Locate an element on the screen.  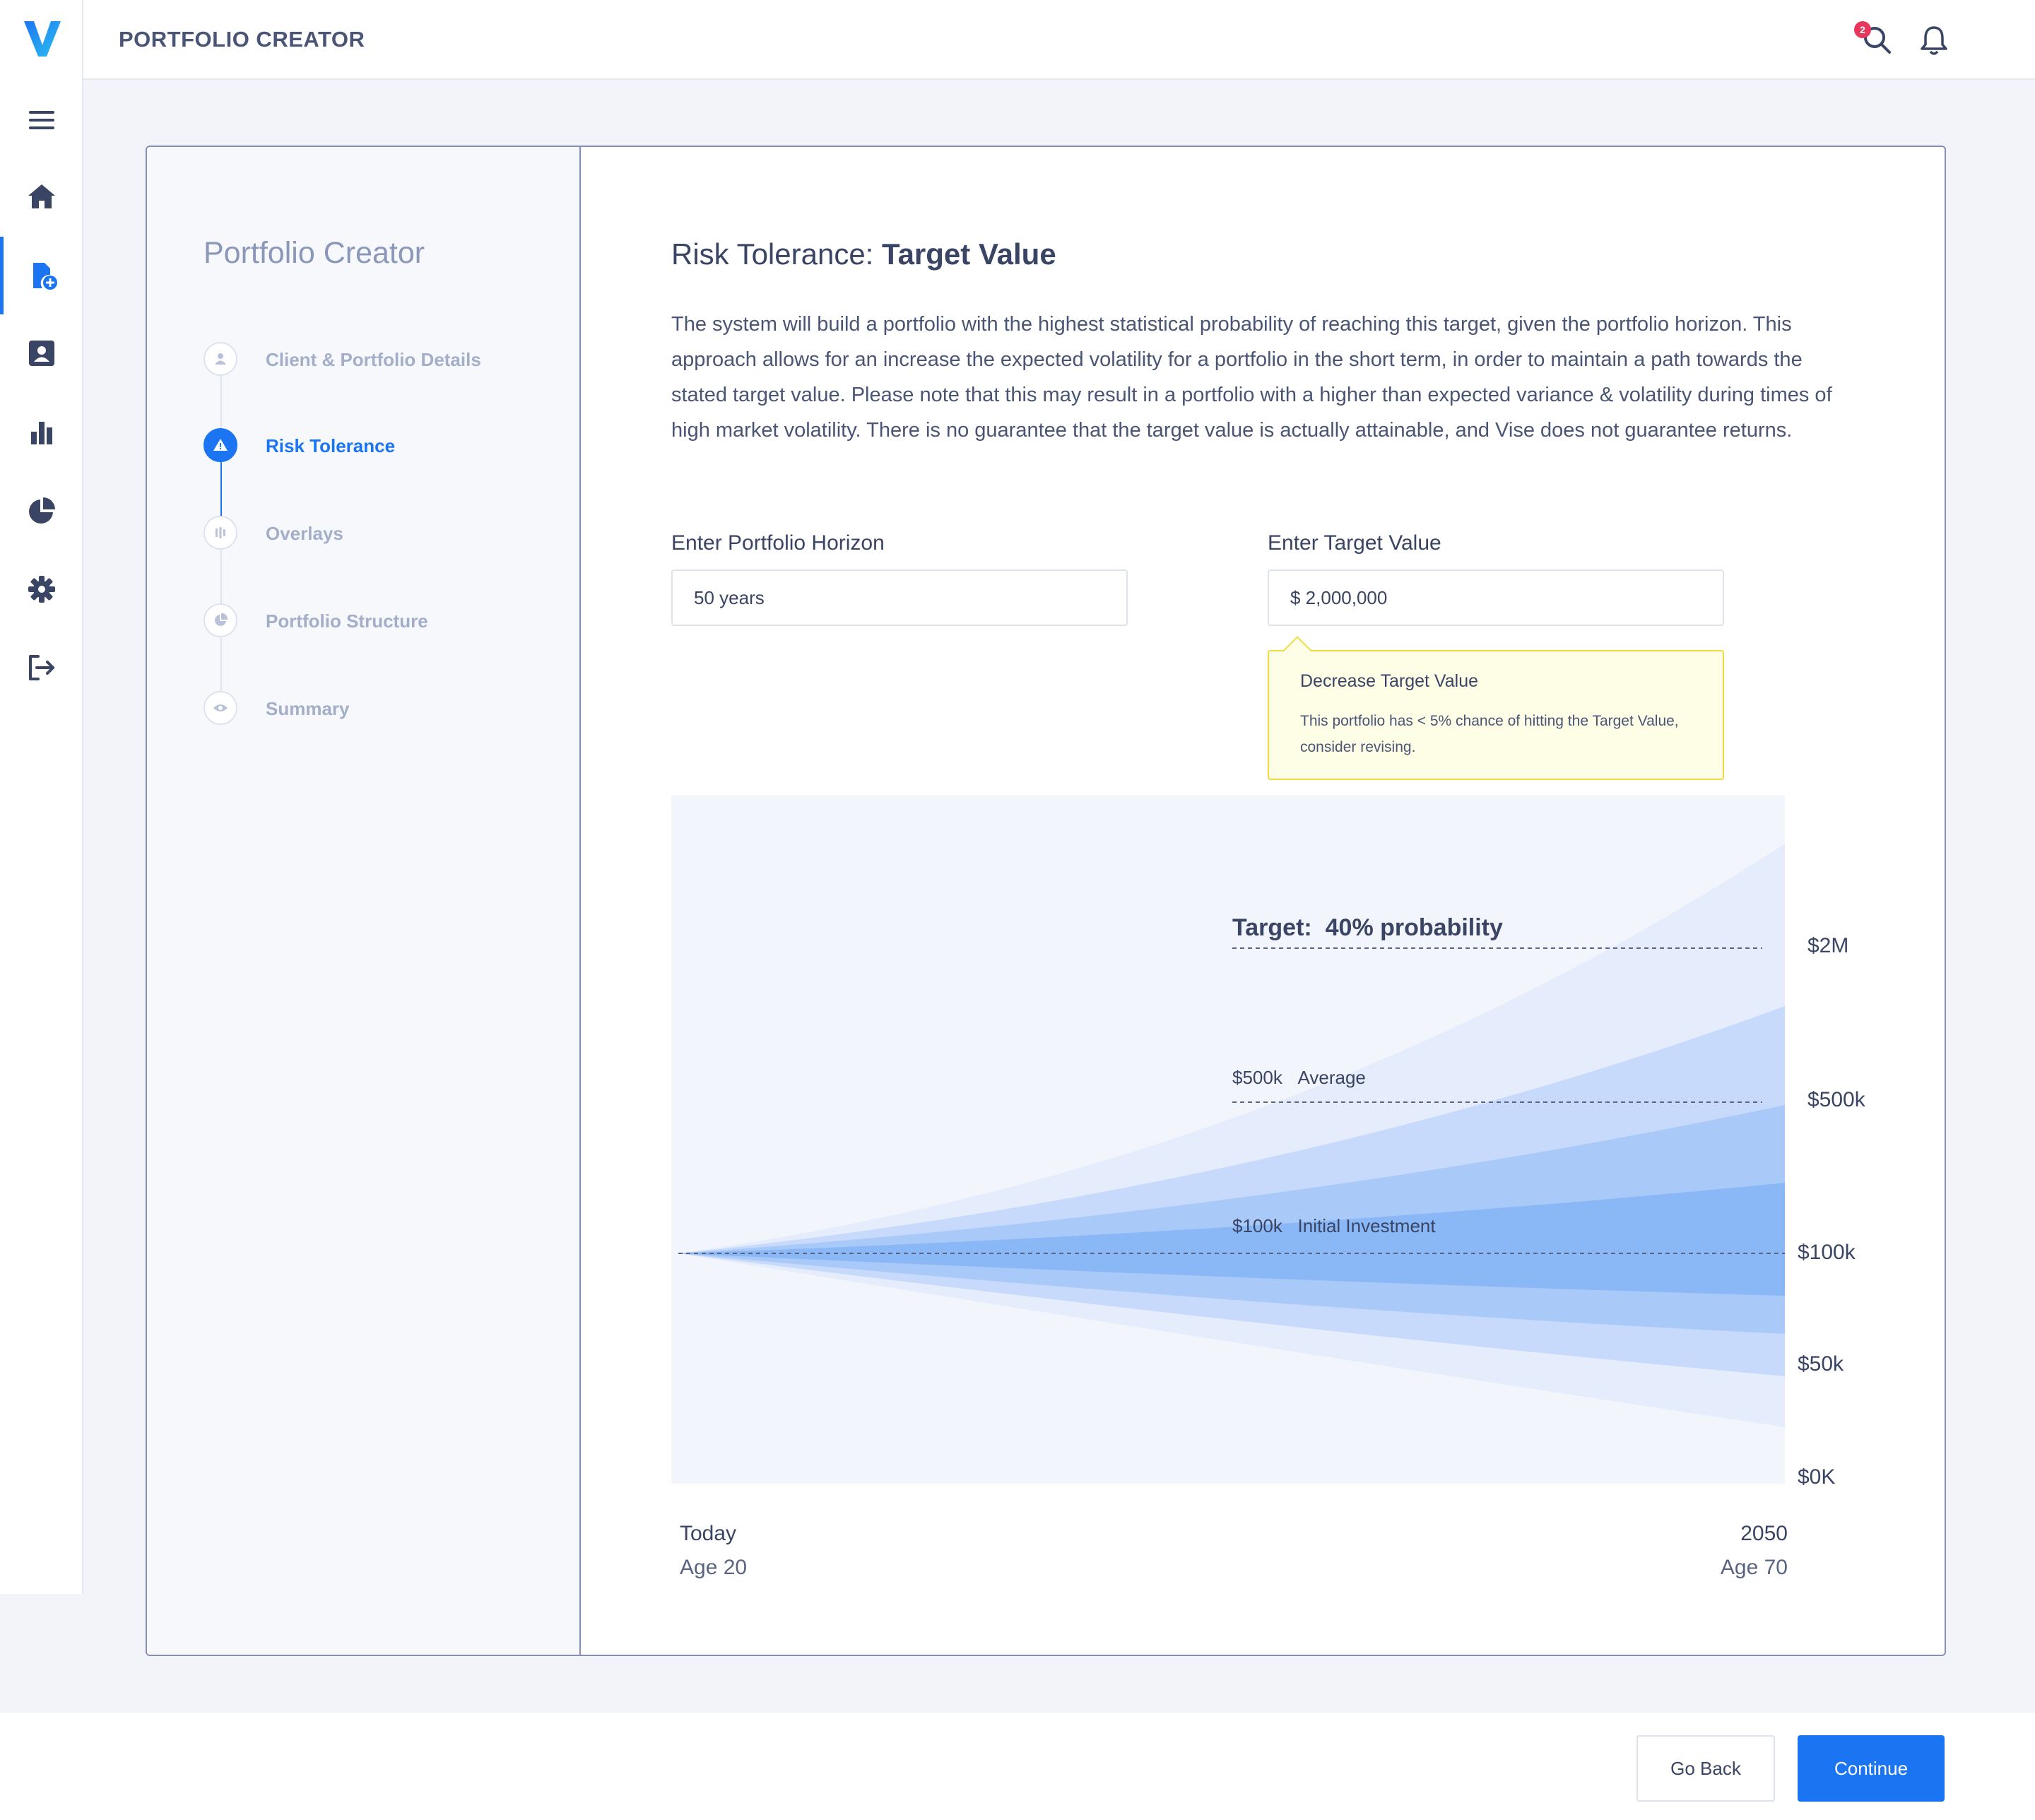
average-label: Average is located at coordinates (1331, 1077).